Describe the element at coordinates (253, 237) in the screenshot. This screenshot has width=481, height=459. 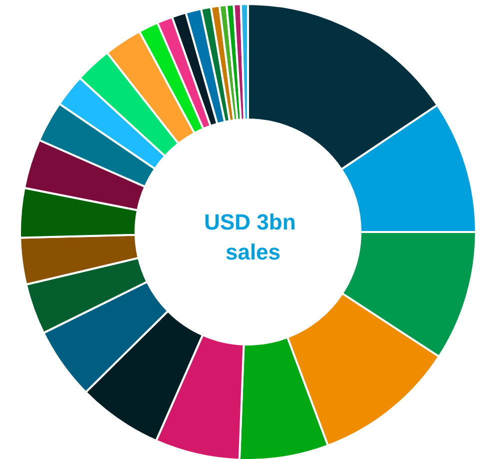
I see `text: USD 3bn sales` at that location.